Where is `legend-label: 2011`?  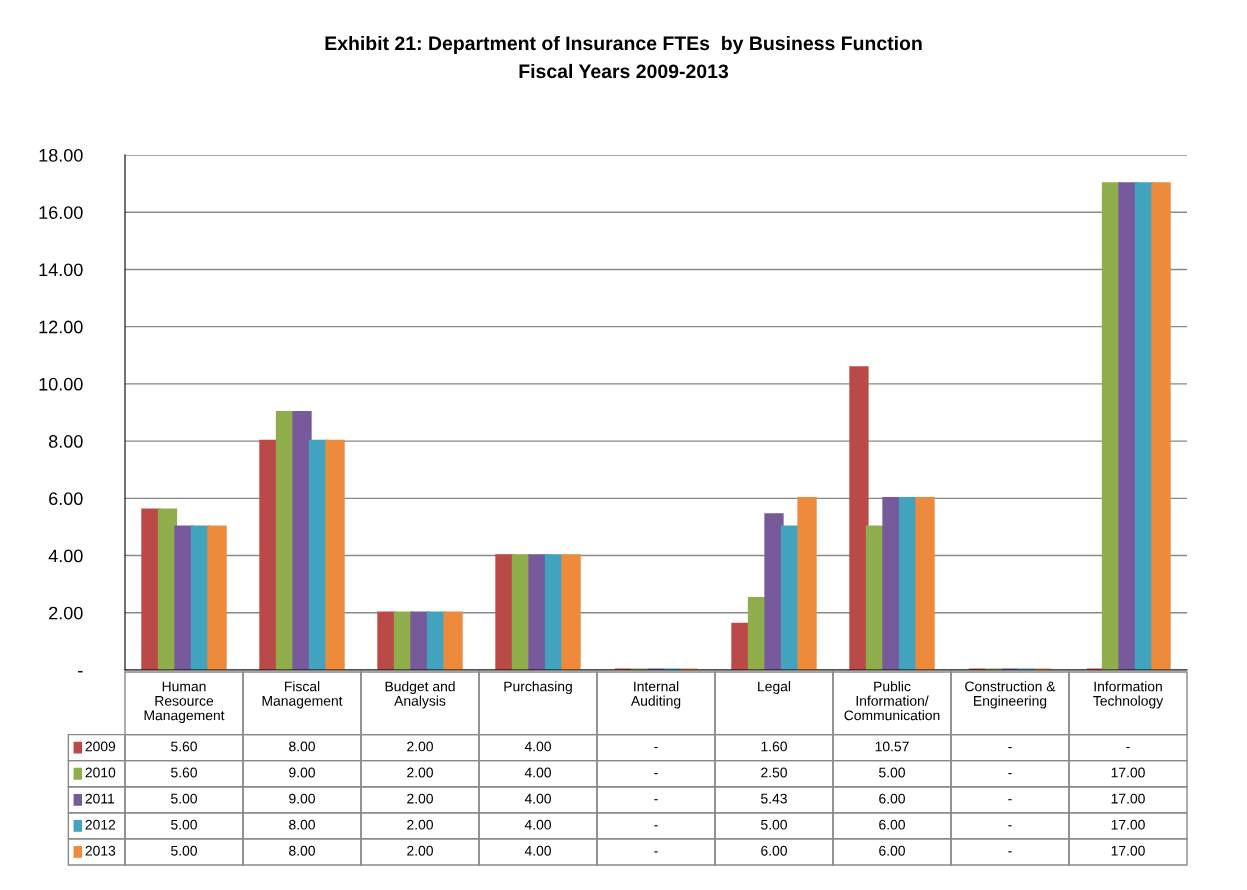 legend-label: 2011 is located at coordinates (100, 798).